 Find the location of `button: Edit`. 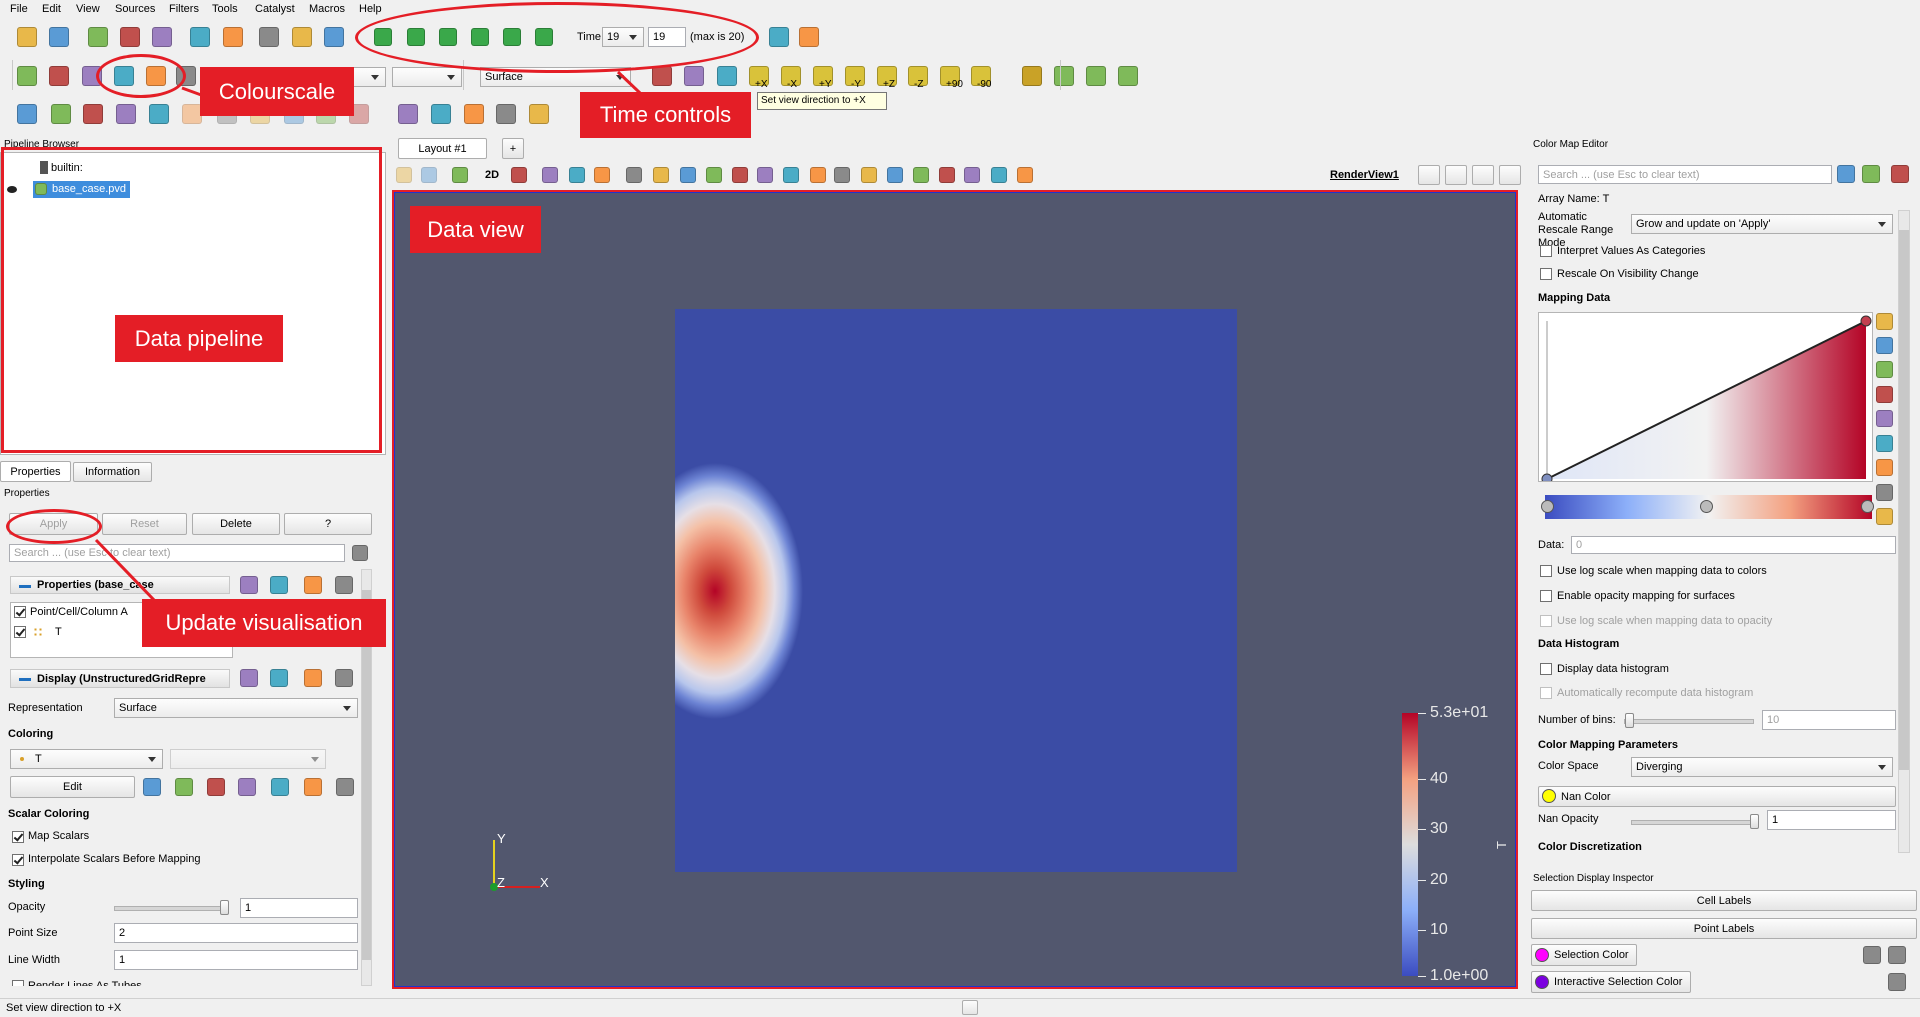

button: Edit is located at coordinates (72, 787).